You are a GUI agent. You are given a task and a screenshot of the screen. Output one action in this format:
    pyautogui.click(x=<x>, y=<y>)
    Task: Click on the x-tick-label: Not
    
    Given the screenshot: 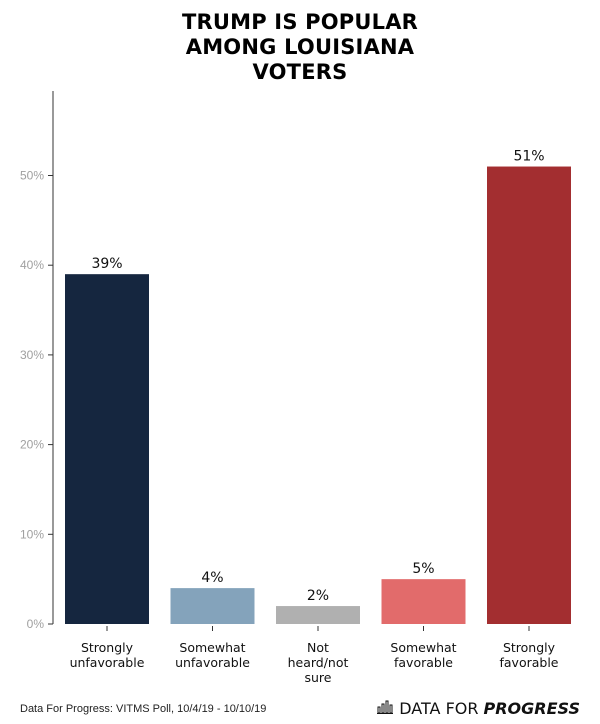 What is the action you would take?
    pyautogui.click(x=318, y=647)
    